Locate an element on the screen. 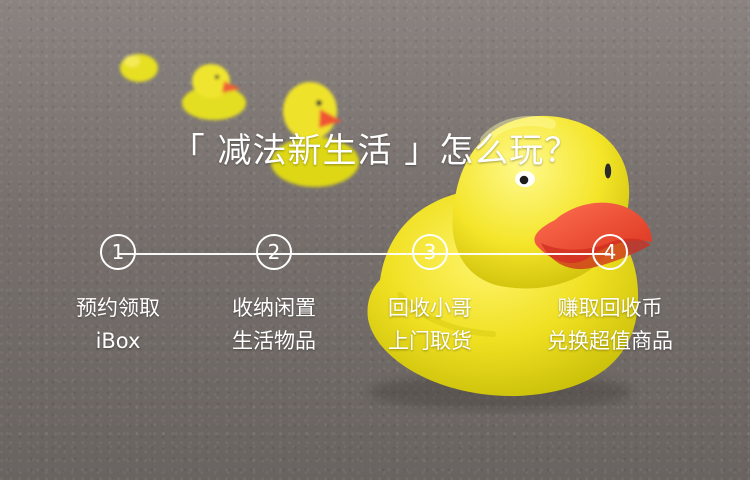 The height and width of the screenshot is (480, 750). step-1-number-circle: 1 is located at coordinates (118, 252).